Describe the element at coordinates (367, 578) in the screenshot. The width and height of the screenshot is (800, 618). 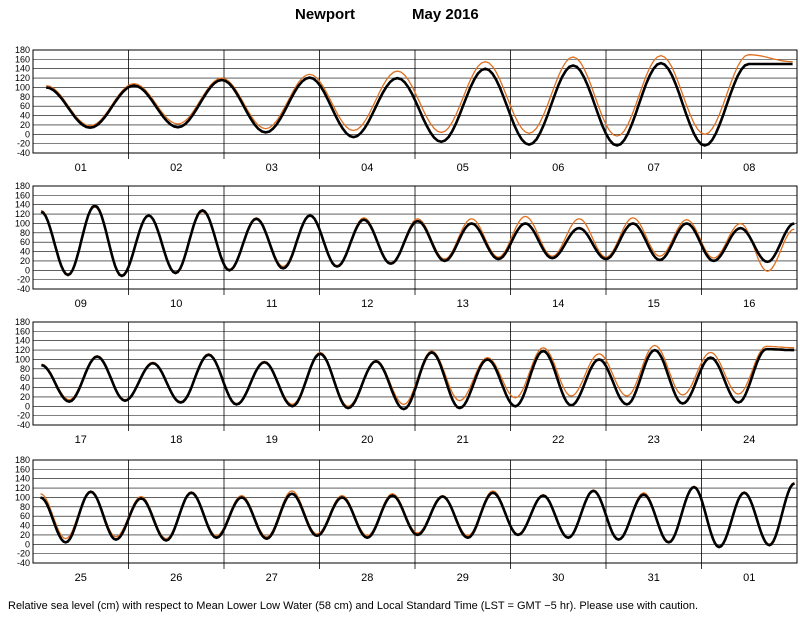
I see `day-label: 28` at that location.